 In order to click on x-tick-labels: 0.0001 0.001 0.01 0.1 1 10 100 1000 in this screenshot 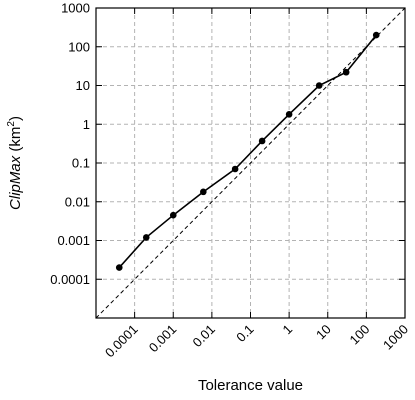, I will do `click(256, 341)`.